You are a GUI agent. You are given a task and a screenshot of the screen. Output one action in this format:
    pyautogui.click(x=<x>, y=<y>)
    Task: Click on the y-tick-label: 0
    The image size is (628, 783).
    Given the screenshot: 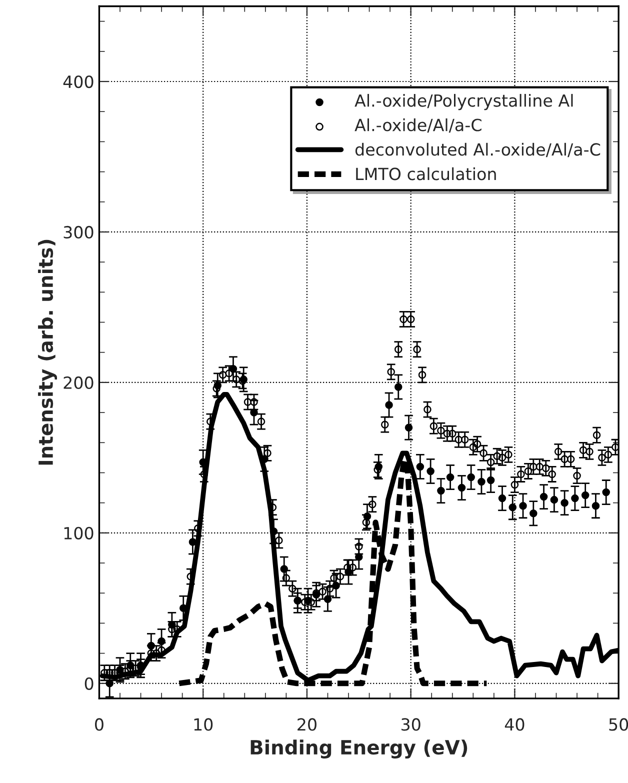 What is the action you would take?
    pyautogui.click(x=89, y=683)
    